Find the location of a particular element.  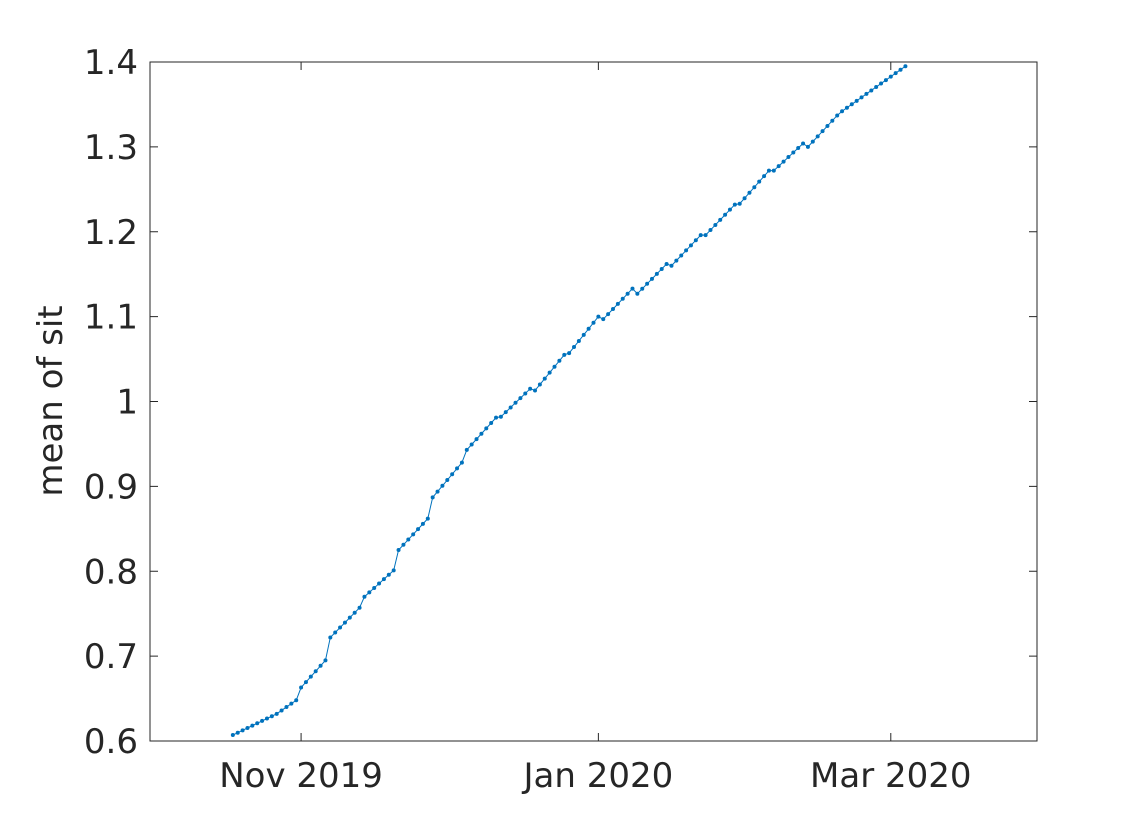

y-axis-label: mean of sit is located at coordinates (51, 400).